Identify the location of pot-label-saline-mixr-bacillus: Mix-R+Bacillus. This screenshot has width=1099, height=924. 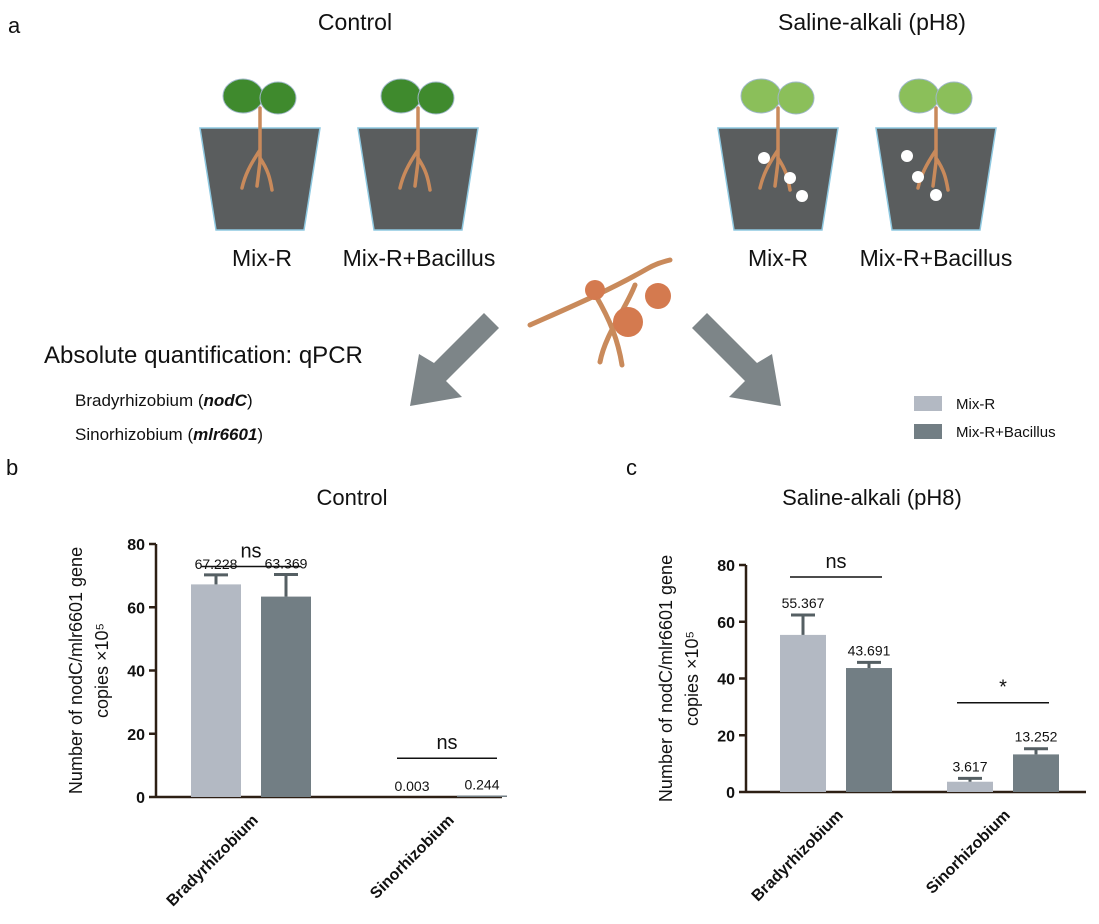
(936, 258).